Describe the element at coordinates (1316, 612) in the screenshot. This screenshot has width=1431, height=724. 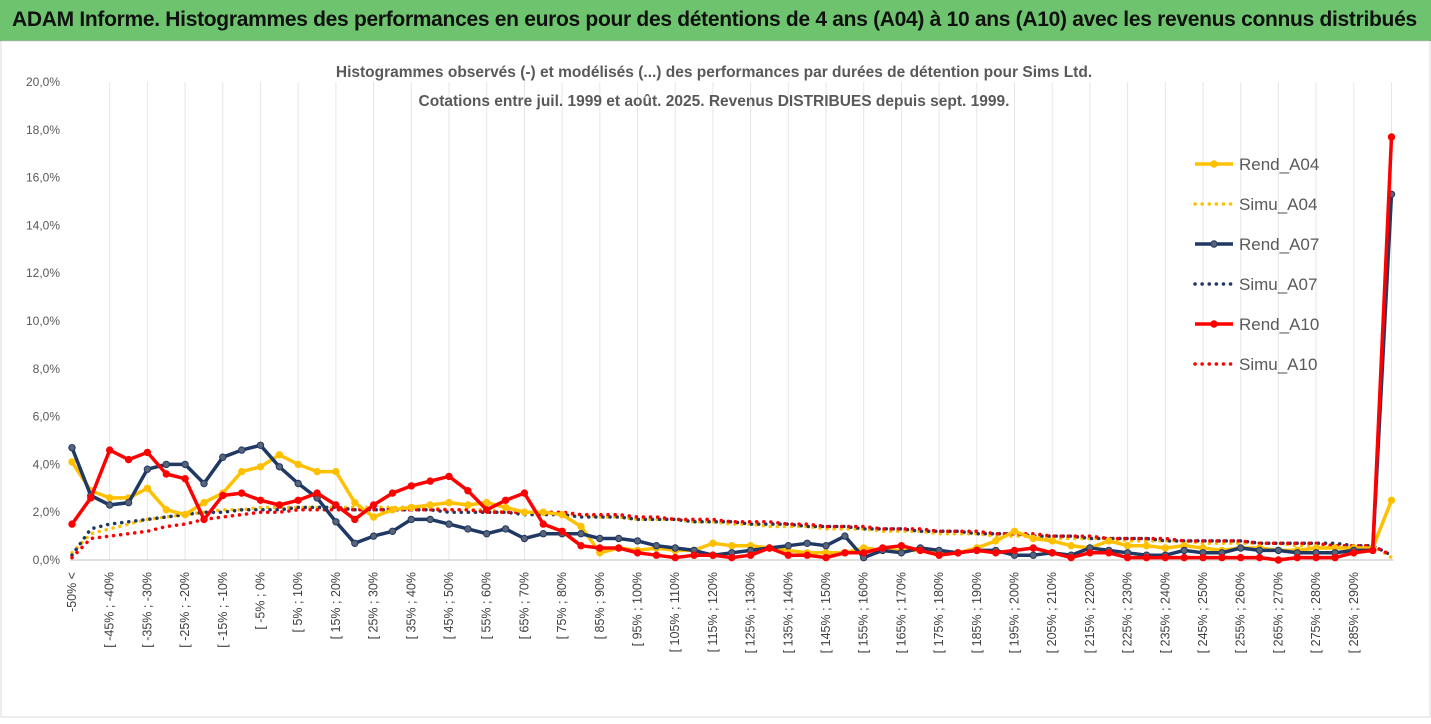
I see `x-tick-label: [ 275% ; 280%` at that location.